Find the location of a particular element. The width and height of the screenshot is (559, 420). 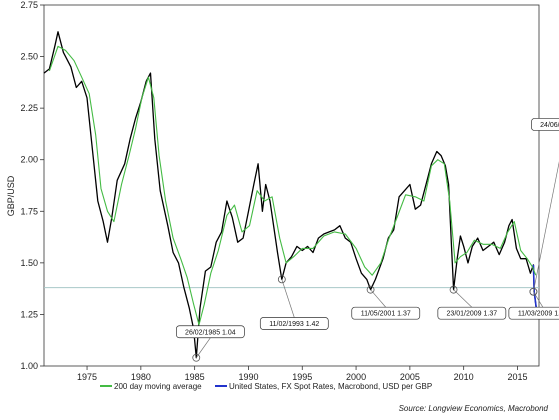

annotation-label: 23/01/2009 1.37 is located at coordinates (472, 314).